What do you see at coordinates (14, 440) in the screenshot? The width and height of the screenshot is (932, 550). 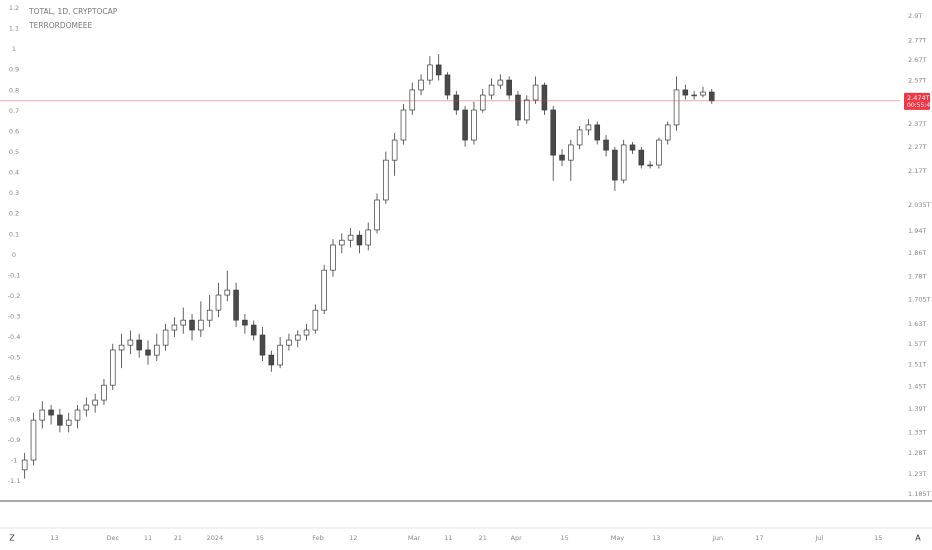 I see `y-tick-label: -0.9` at bounding box center [14, 440].